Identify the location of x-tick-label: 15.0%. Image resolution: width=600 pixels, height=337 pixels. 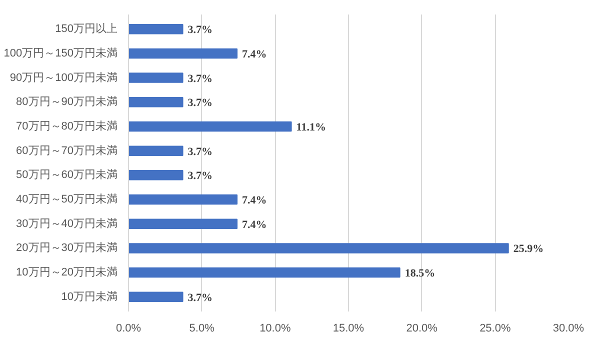
(348, 328).